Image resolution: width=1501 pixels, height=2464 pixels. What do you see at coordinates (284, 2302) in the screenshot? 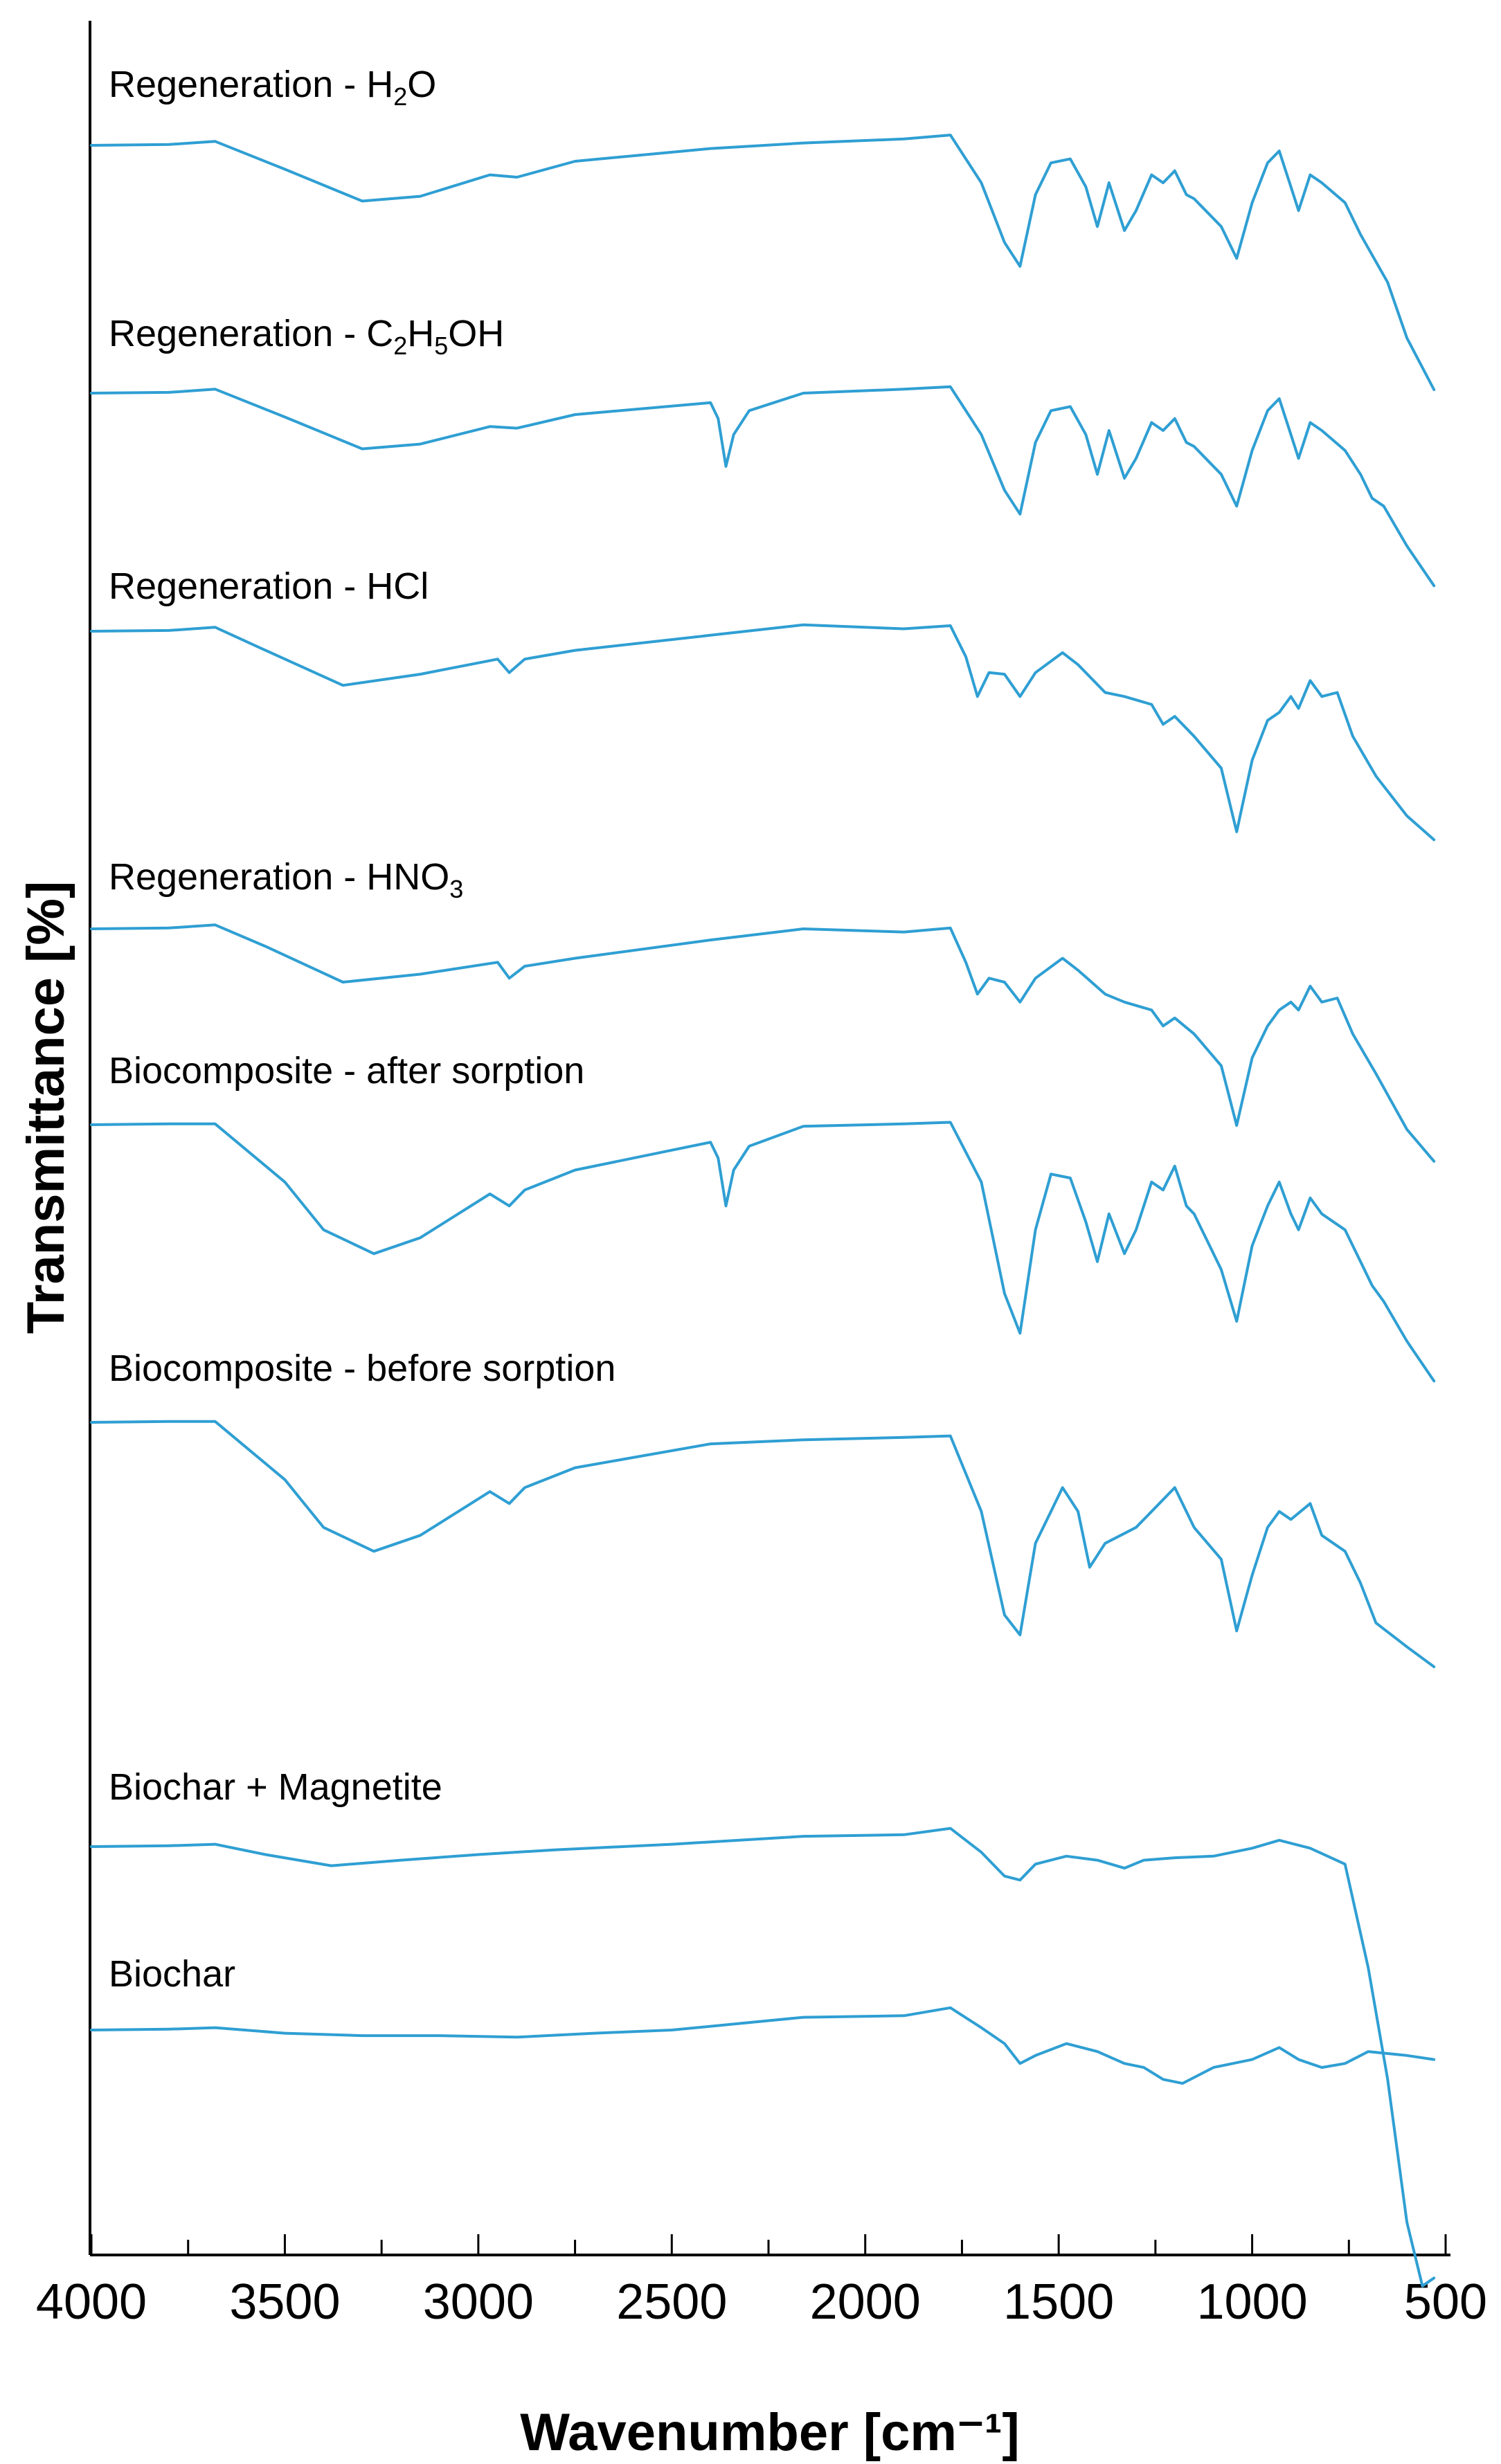
I see `x-tick-label: 3500` at bounding box center [284, 2302].